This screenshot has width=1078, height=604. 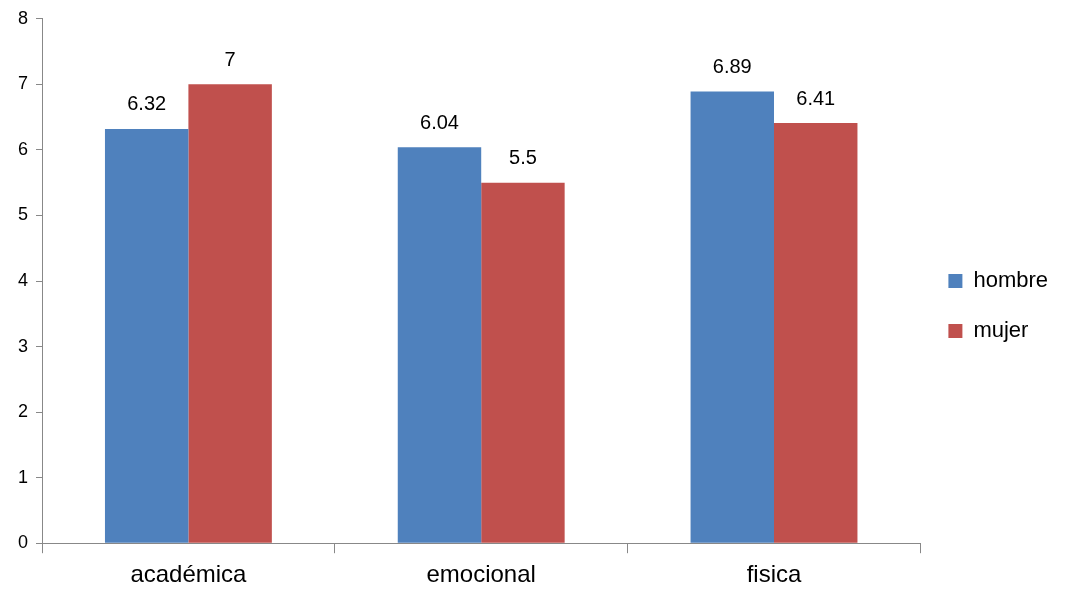 I want to click on y-tick-label: 6, so click(x=23, y=148).